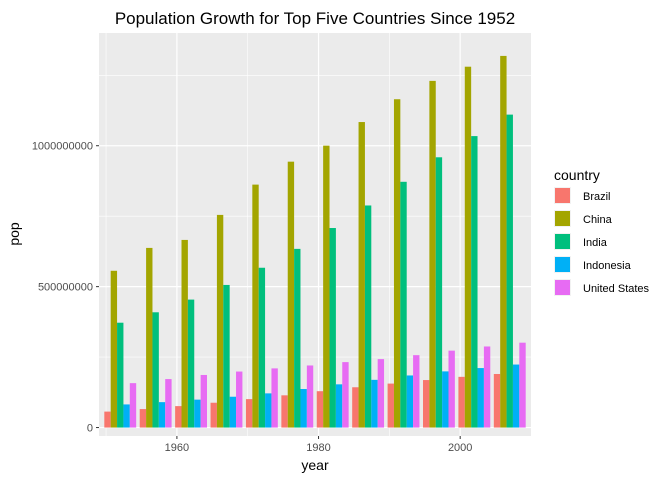 The image size is (672, 480). I want to click on bar-indonesia-1987, so click(374, 403).